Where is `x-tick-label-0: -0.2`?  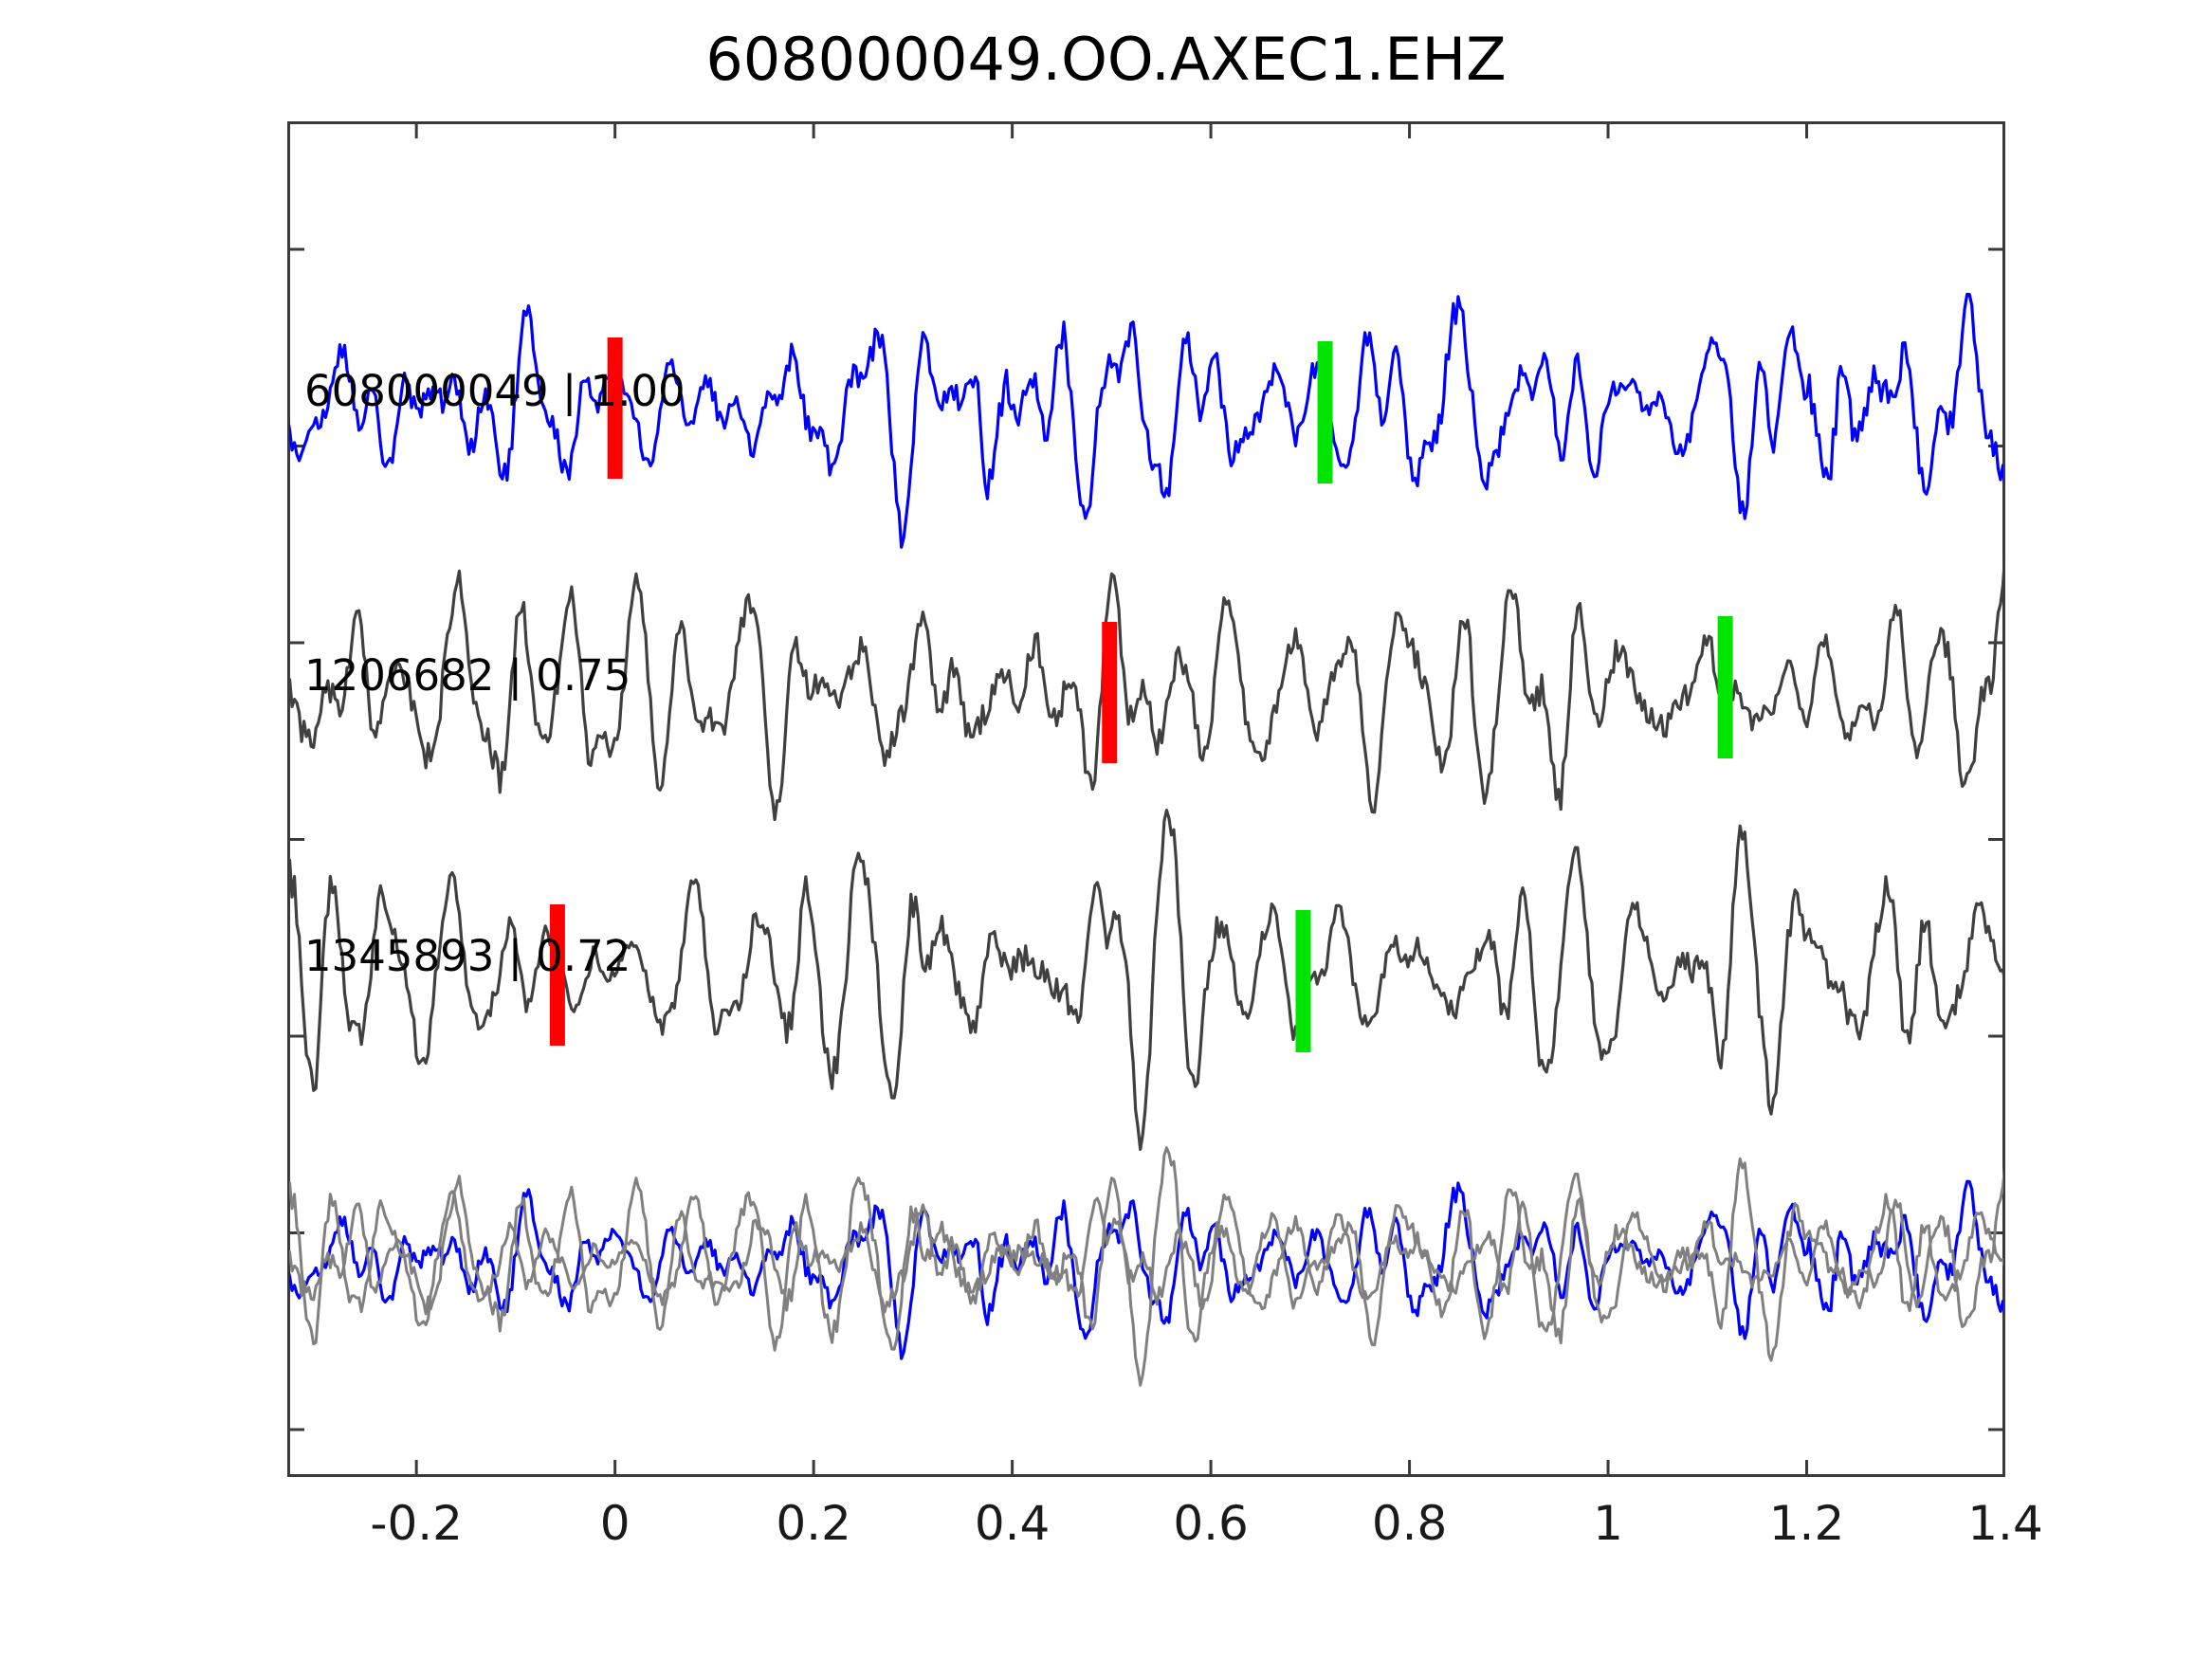 x-tick-label-0: -0.2 is located at coordinates (416, 1523).